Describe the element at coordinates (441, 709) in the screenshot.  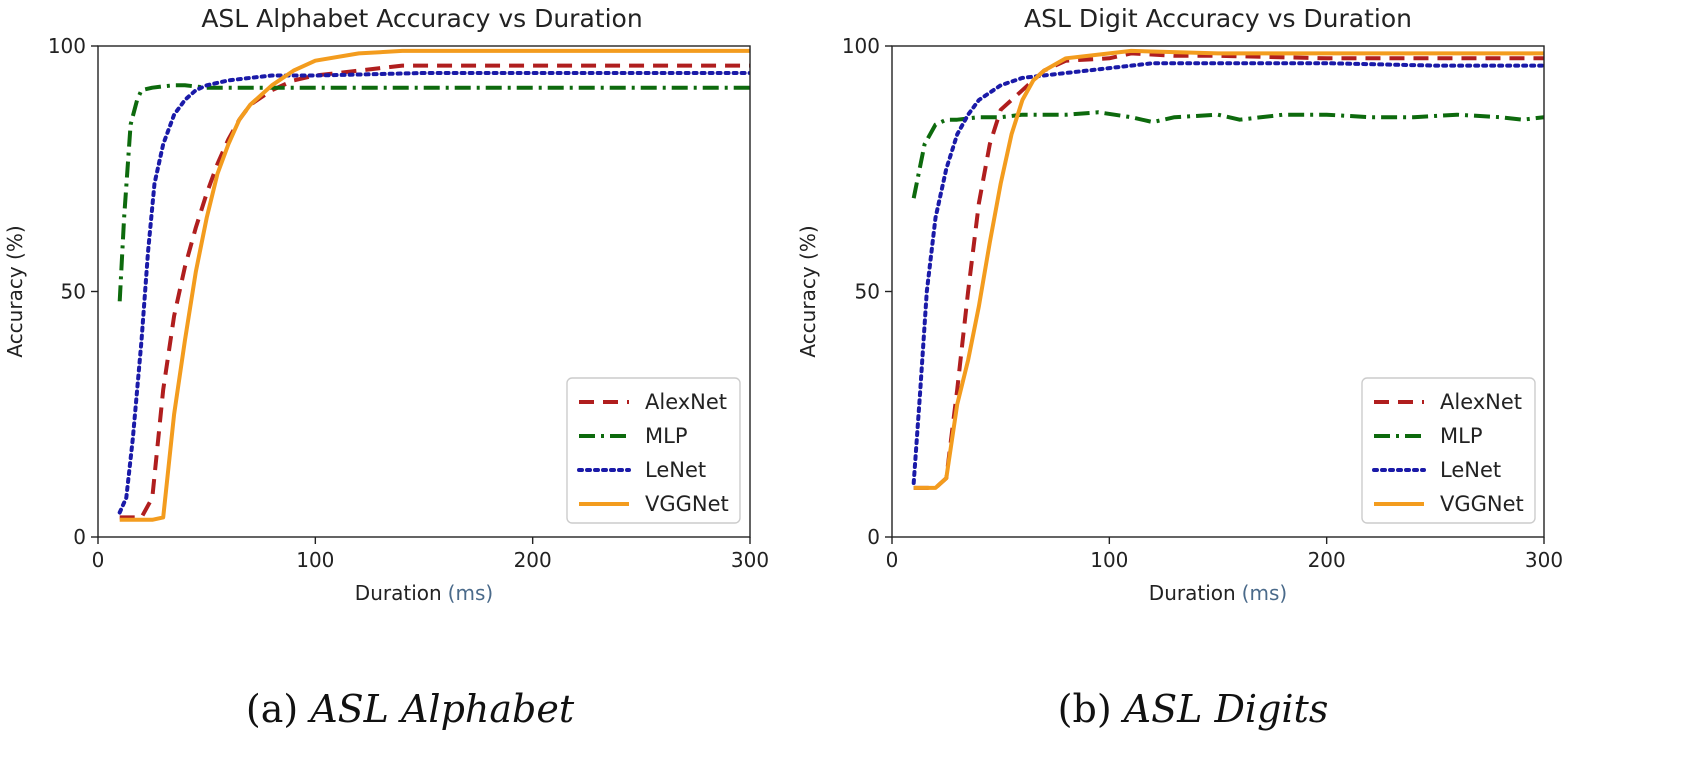
I see `caption-title: ASL Alphabet` at that location.